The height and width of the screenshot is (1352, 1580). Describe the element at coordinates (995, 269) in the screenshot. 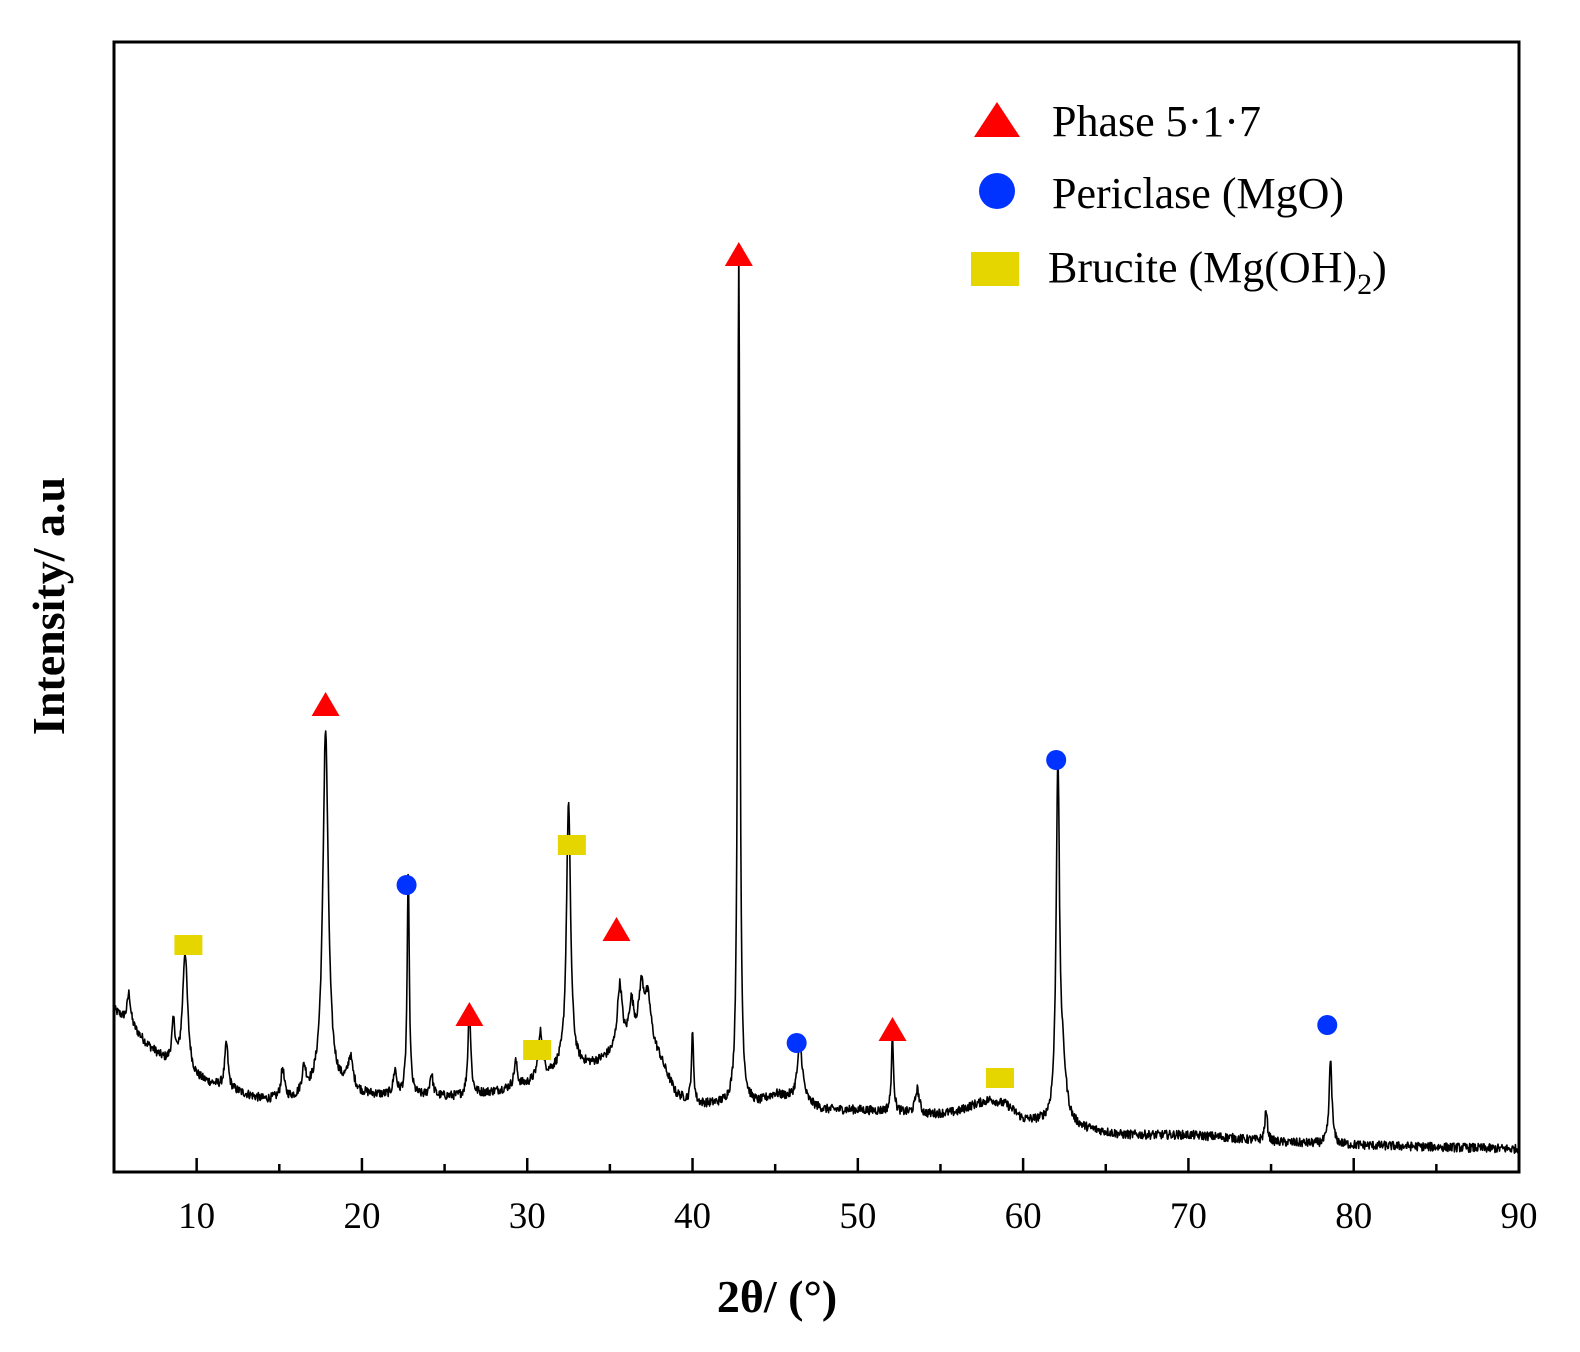

I see `legend-square-icon` at that location.